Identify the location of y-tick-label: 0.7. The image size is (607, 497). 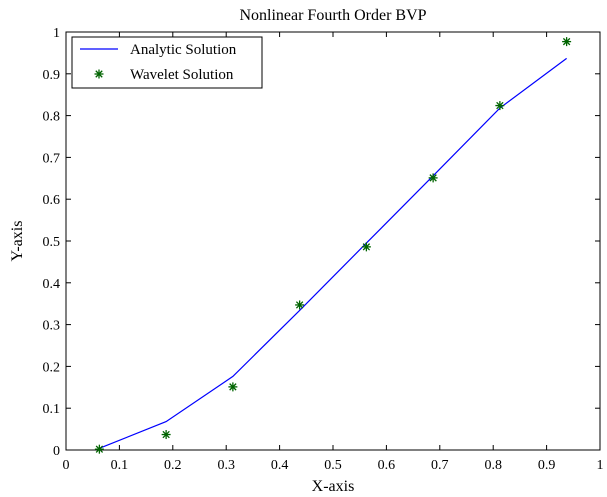
(52, 158).